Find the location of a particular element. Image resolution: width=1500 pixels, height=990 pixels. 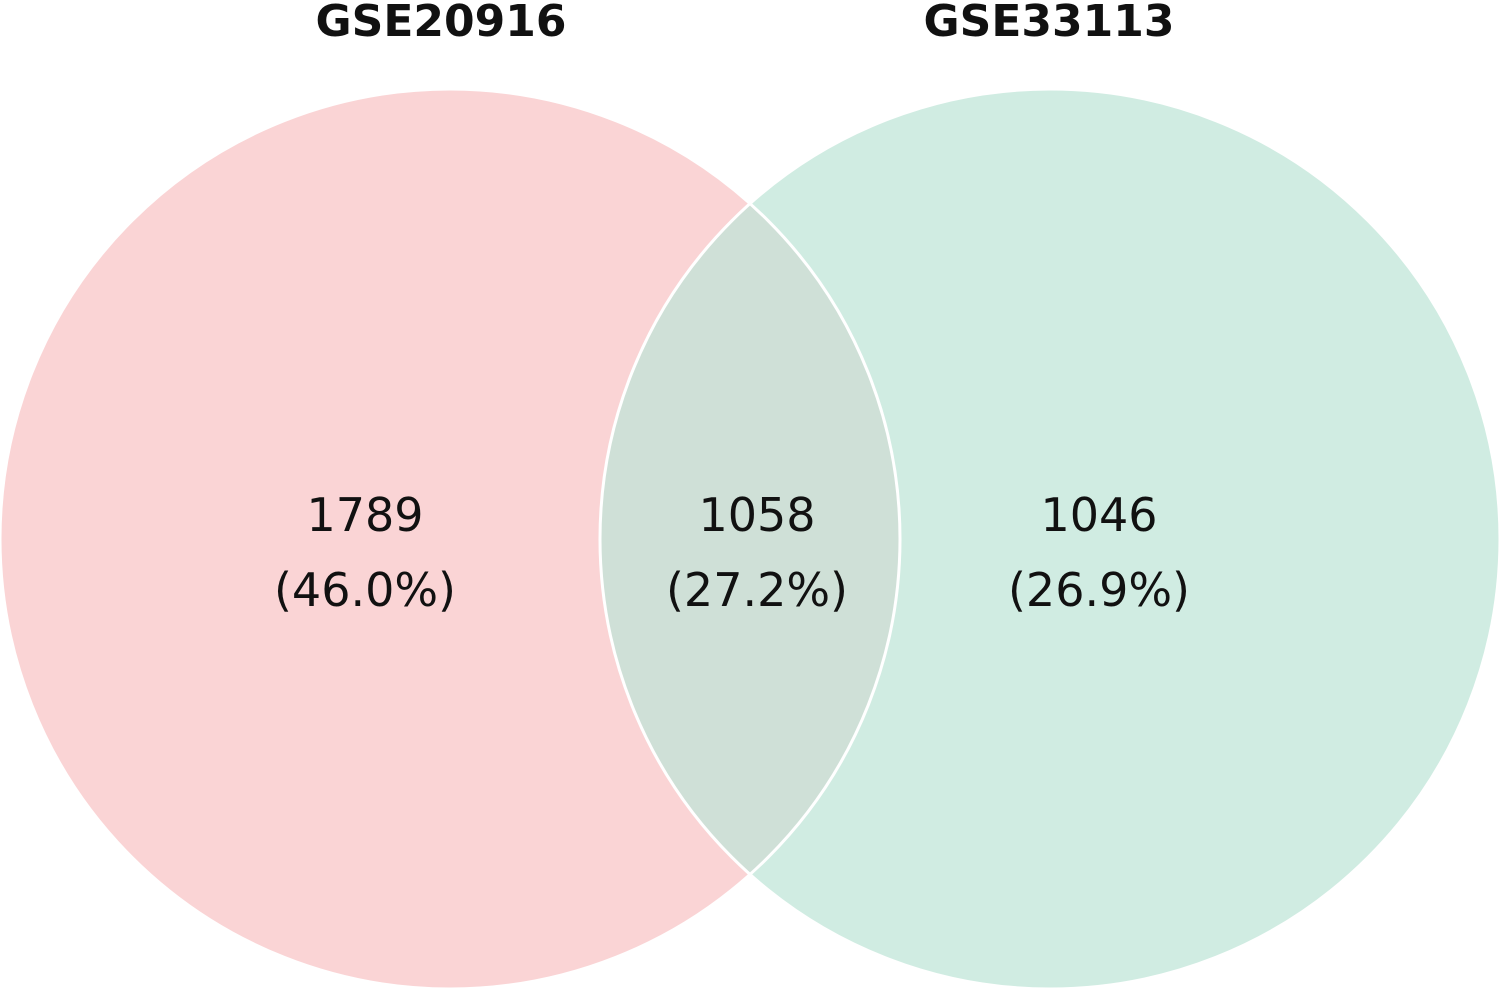

region-percent-gse33113-only: (26.9%) is located at coordinates (1099, 590).